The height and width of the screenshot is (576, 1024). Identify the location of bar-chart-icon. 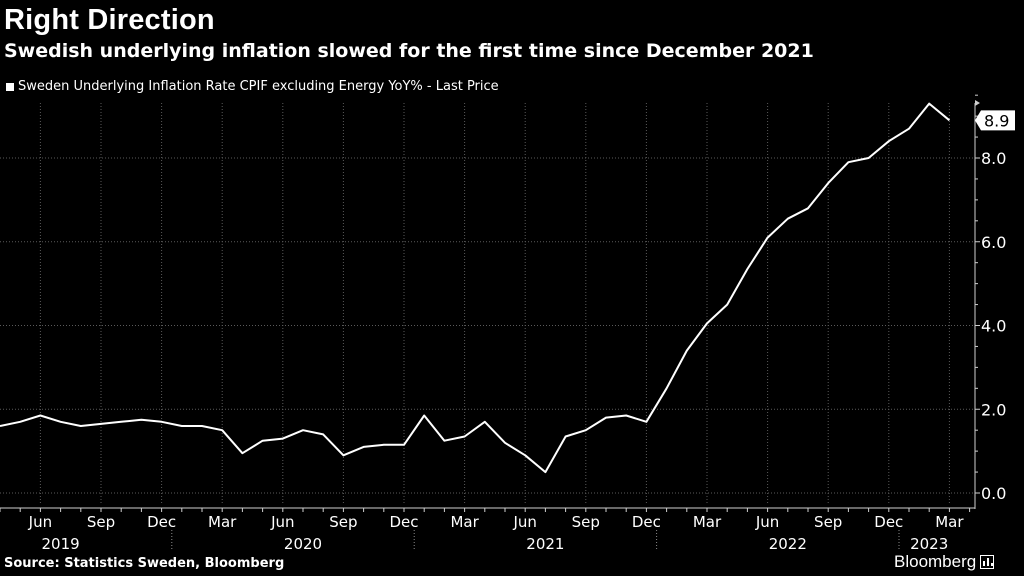
(987, 562).